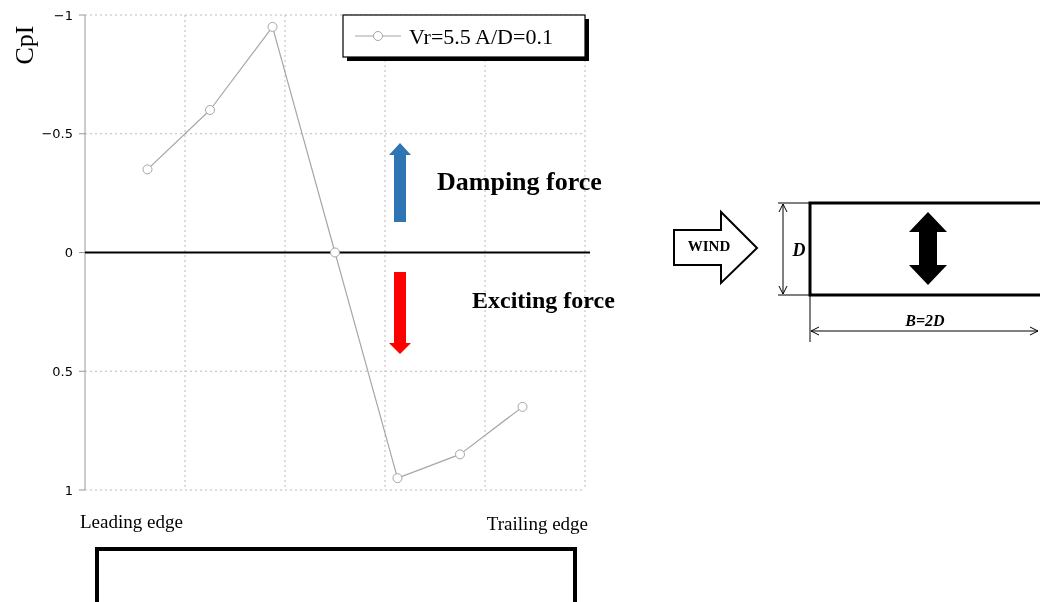 The image size is (1040, 602). What do you see at coordinates (57, 134) in the screenshot?
I see `y-tick-label: −0.5` at bounding box center [57, 134].